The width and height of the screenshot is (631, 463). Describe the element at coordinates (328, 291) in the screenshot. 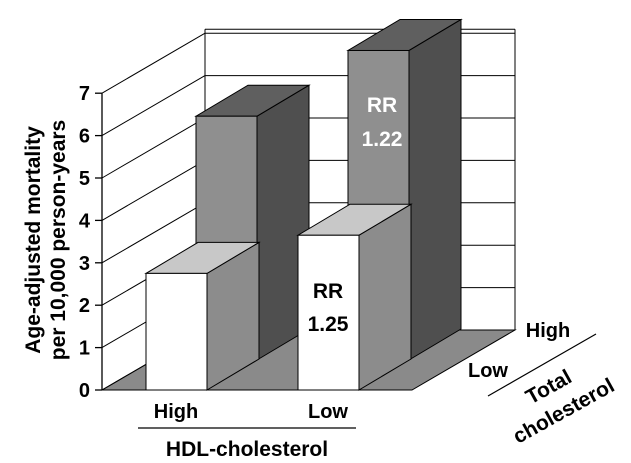

I see `rr-label-front-line1: RR` at that location.